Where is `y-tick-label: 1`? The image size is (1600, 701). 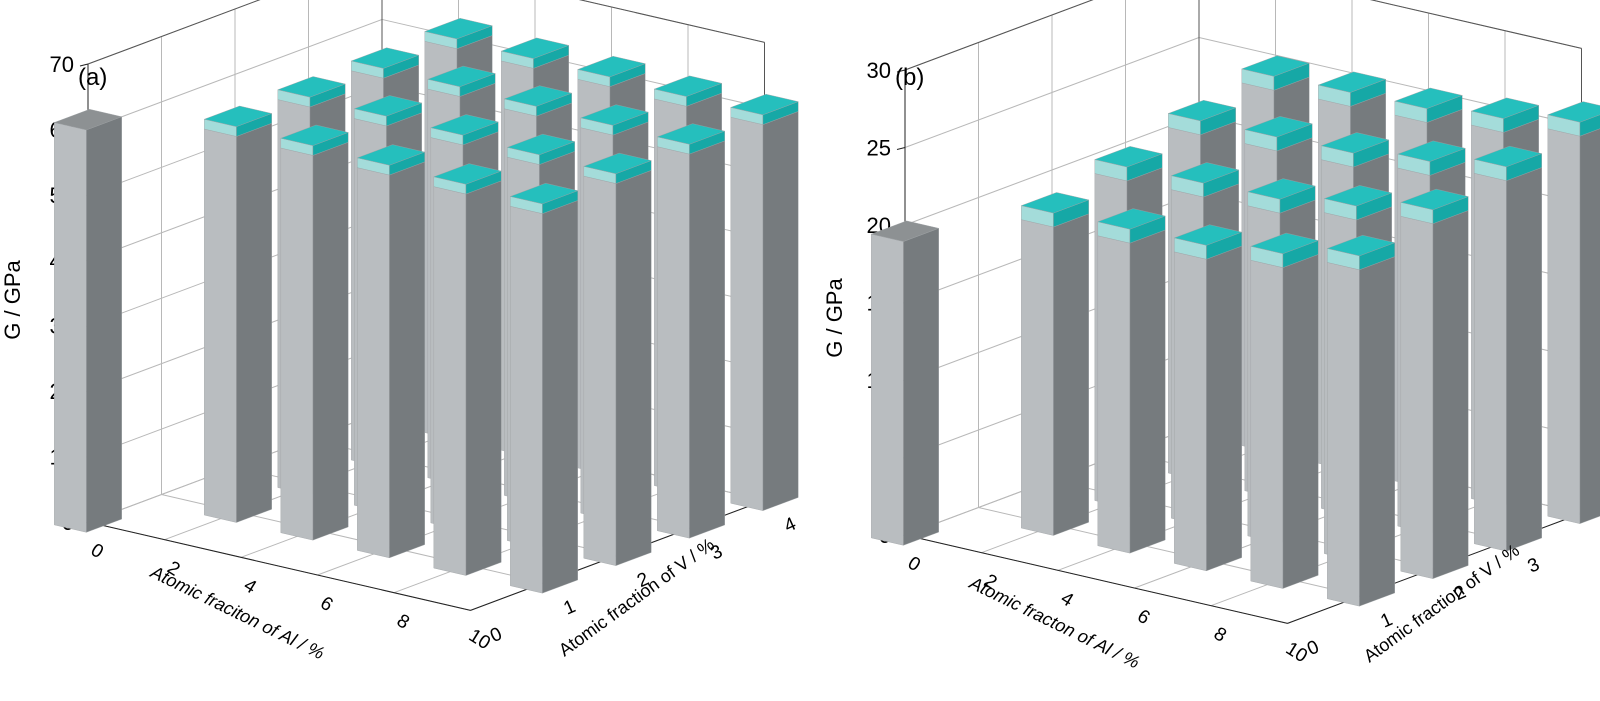 y-tick-label: 1 is located at coordinates (570, 607).